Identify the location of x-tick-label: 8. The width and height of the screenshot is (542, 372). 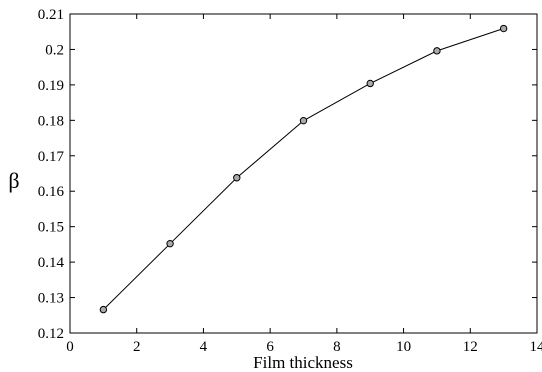
(337, 347).